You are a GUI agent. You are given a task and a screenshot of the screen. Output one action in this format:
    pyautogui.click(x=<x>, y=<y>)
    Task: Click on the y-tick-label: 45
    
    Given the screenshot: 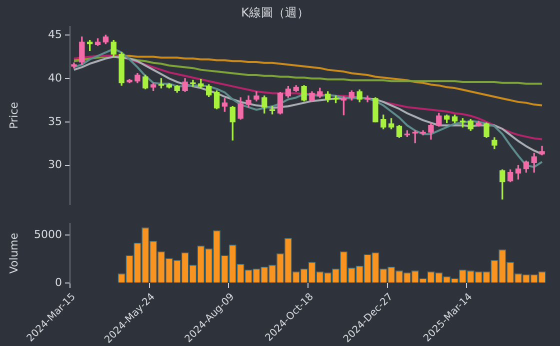 What is the action you would take?
    pyautogui.click(x=55, y=34)
    